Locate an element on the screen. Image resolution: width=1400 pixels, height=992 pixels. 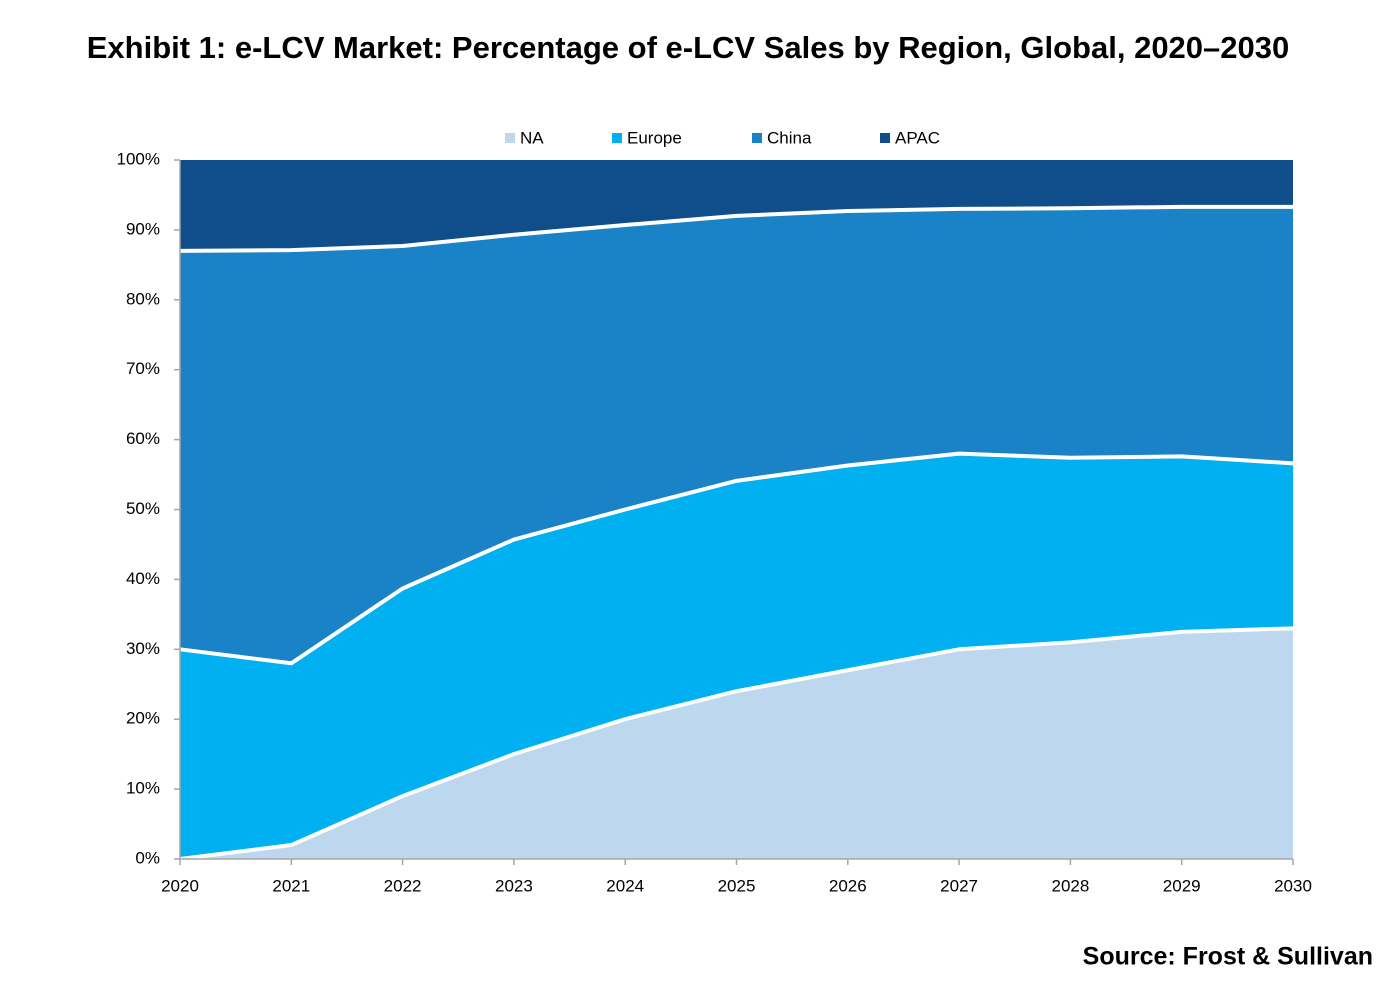
x-tick-label: 2023 is located at coordinates (514, 885).